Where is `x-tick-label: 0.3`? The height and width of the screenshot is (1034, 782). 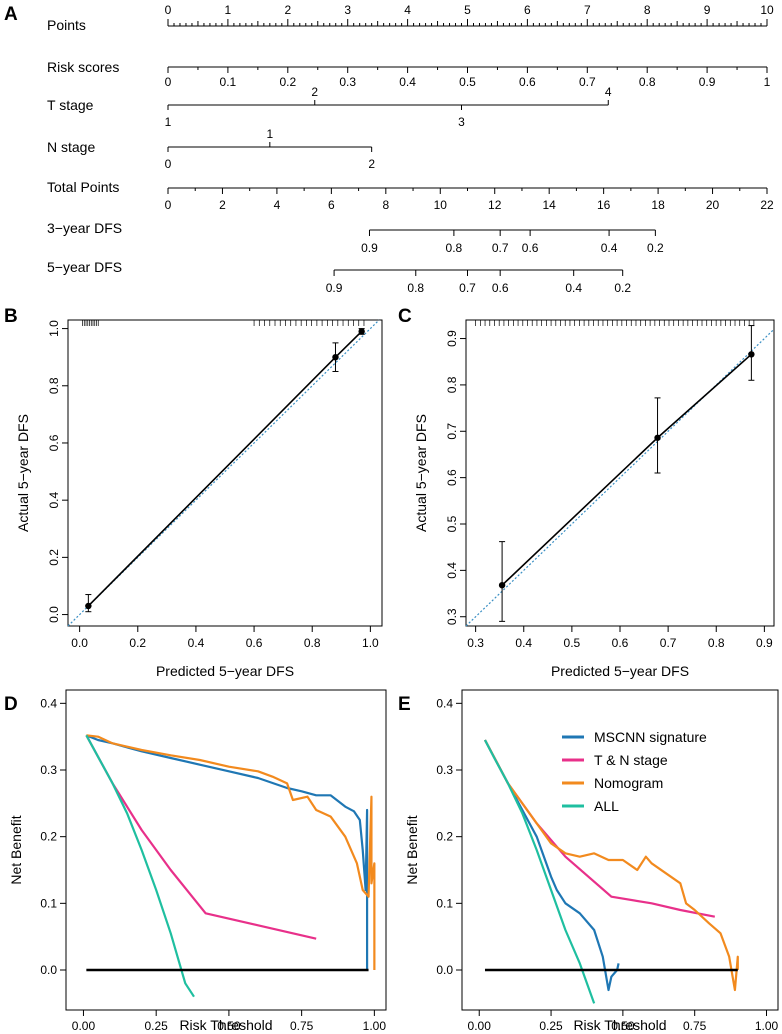 x-tick-label: 0.3 is located at coordinates (475, 643).